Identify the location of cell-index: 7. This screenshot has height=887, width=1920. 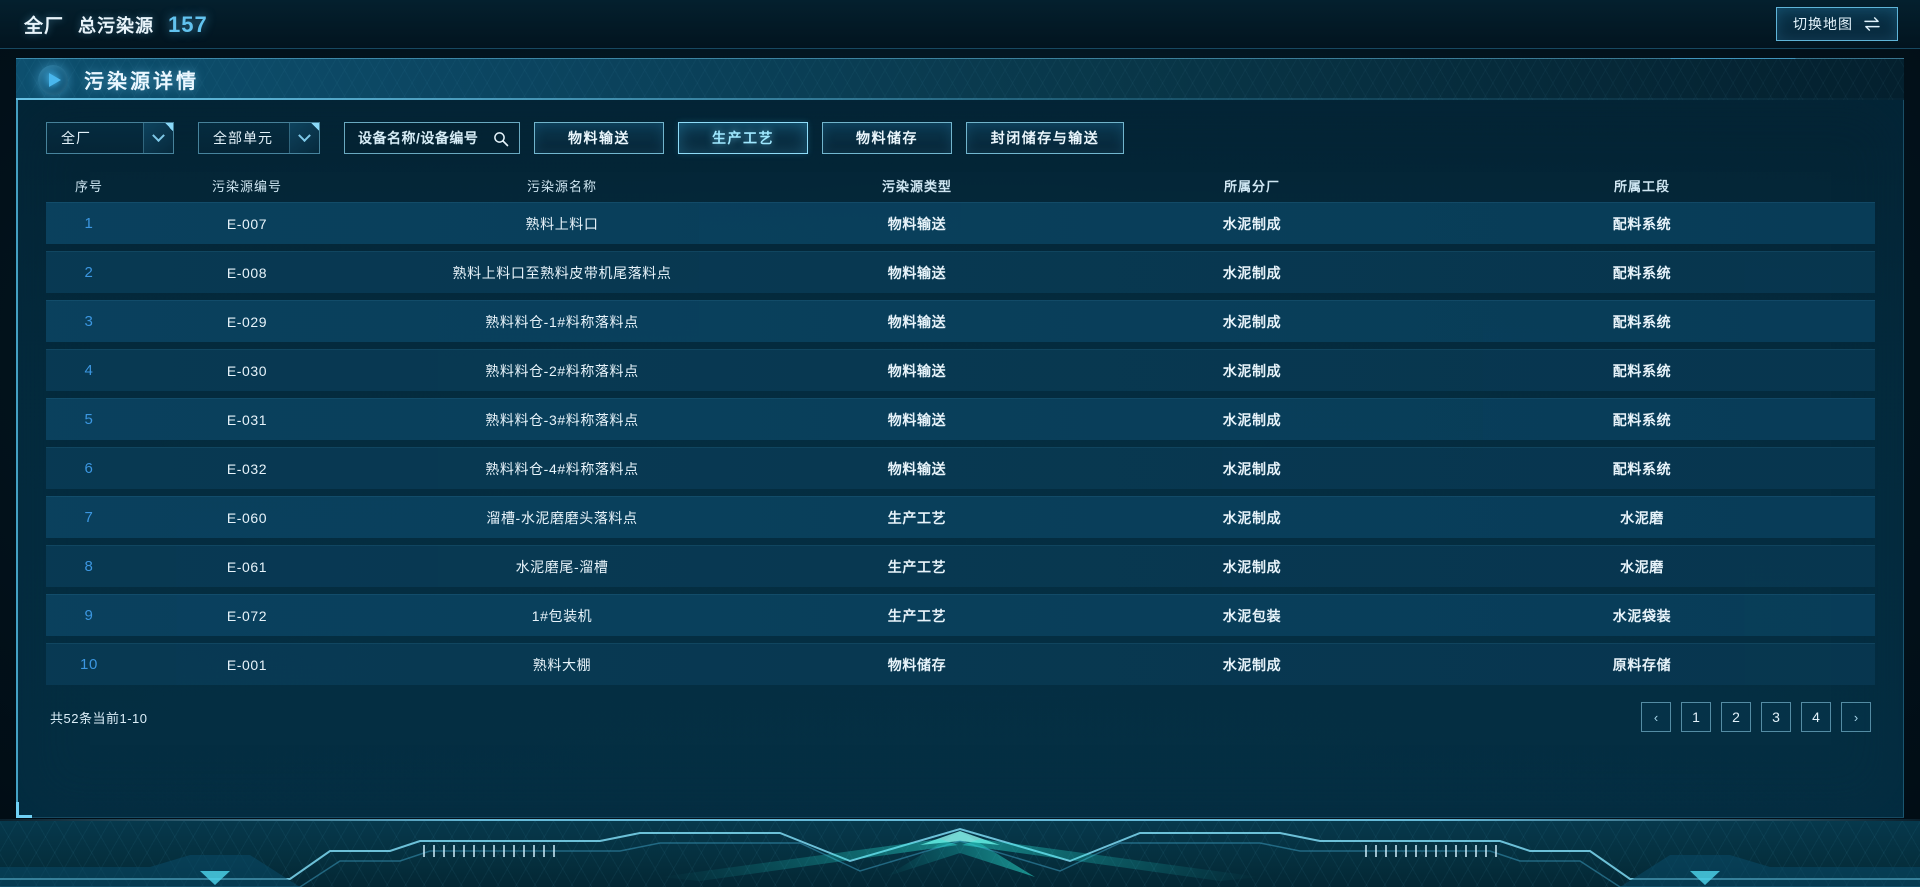
(89, 517).